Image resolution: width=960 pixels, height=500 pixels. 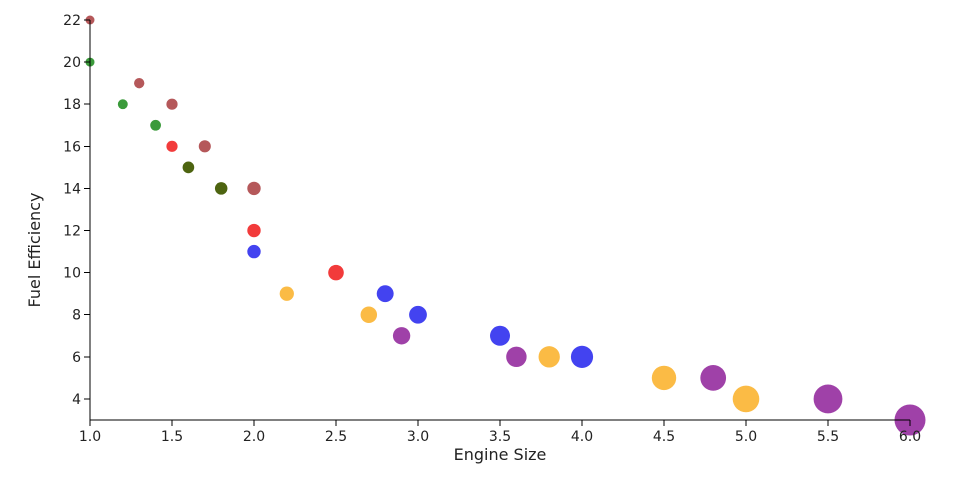 I want to click on x-tick-label: 5.5, so click(x=828, y=437).